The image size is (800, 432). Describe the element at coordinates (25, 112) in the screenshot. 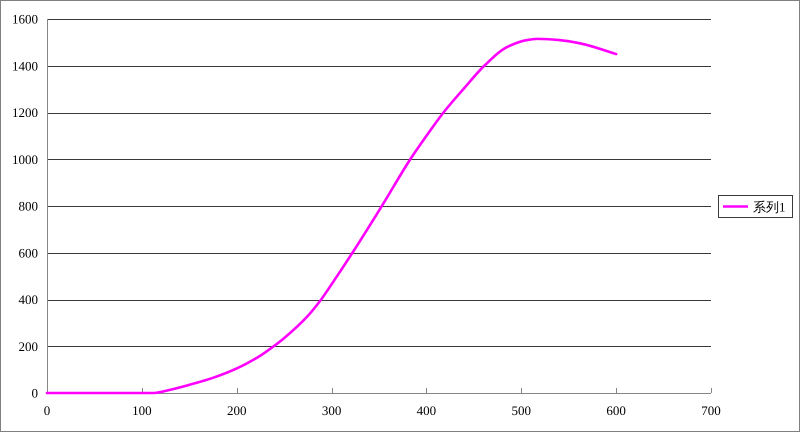

I see `y-tick-label: 1200` at that location.